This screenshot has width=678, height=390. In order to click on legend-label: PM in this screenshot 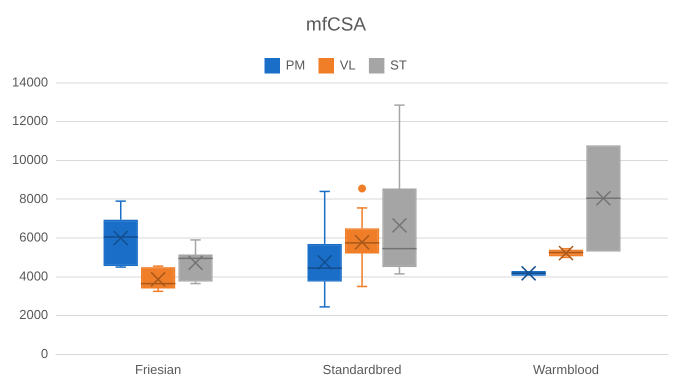, I will do `click(296, 64)`.